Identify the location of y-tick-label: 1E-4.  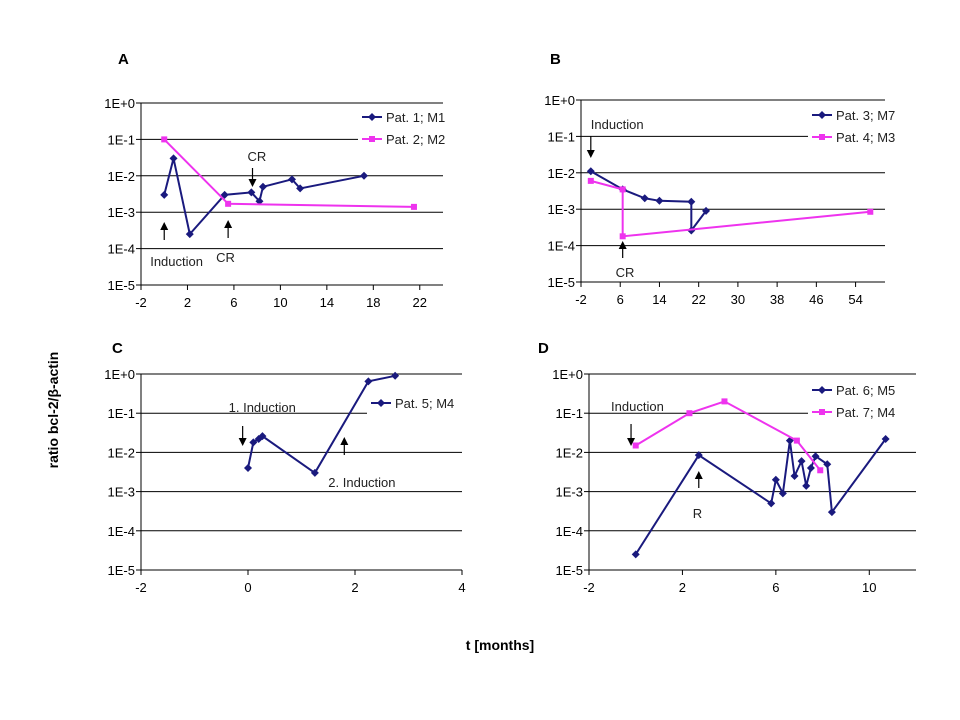
(121, 249).